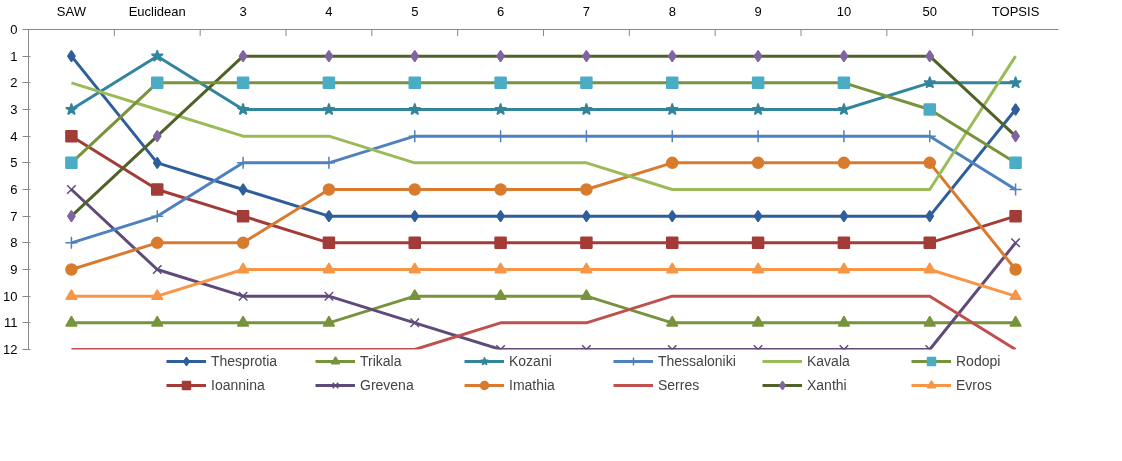 The width and height of the screenshot is (1122, 461). I want to click on y-tick-label: 0, so click(14, 29).